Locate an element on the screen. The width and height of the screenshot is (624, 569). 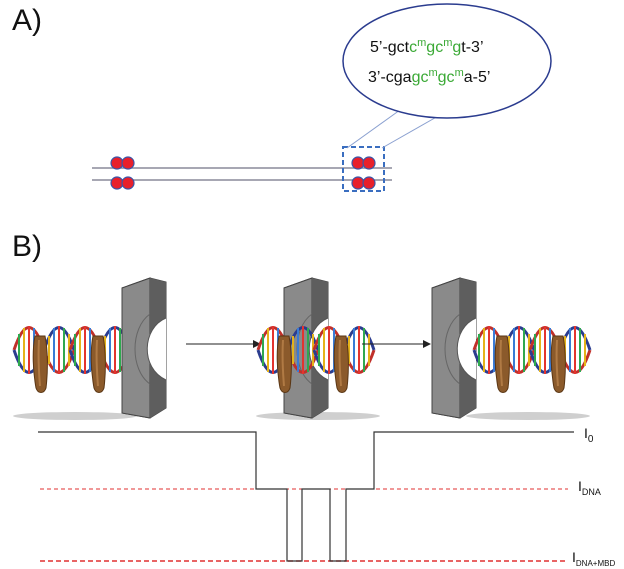
sequence-top-strand: 5’-gctcmgcmgt-3’ is located at coordinates (427, 46).